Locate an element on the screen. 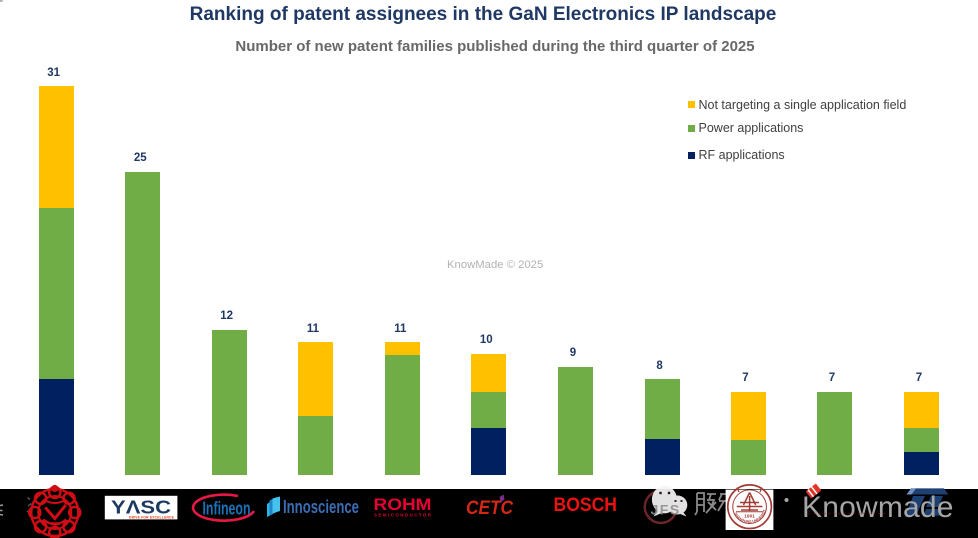  svg-text: Knowmade is located at coordinates (878, 507).